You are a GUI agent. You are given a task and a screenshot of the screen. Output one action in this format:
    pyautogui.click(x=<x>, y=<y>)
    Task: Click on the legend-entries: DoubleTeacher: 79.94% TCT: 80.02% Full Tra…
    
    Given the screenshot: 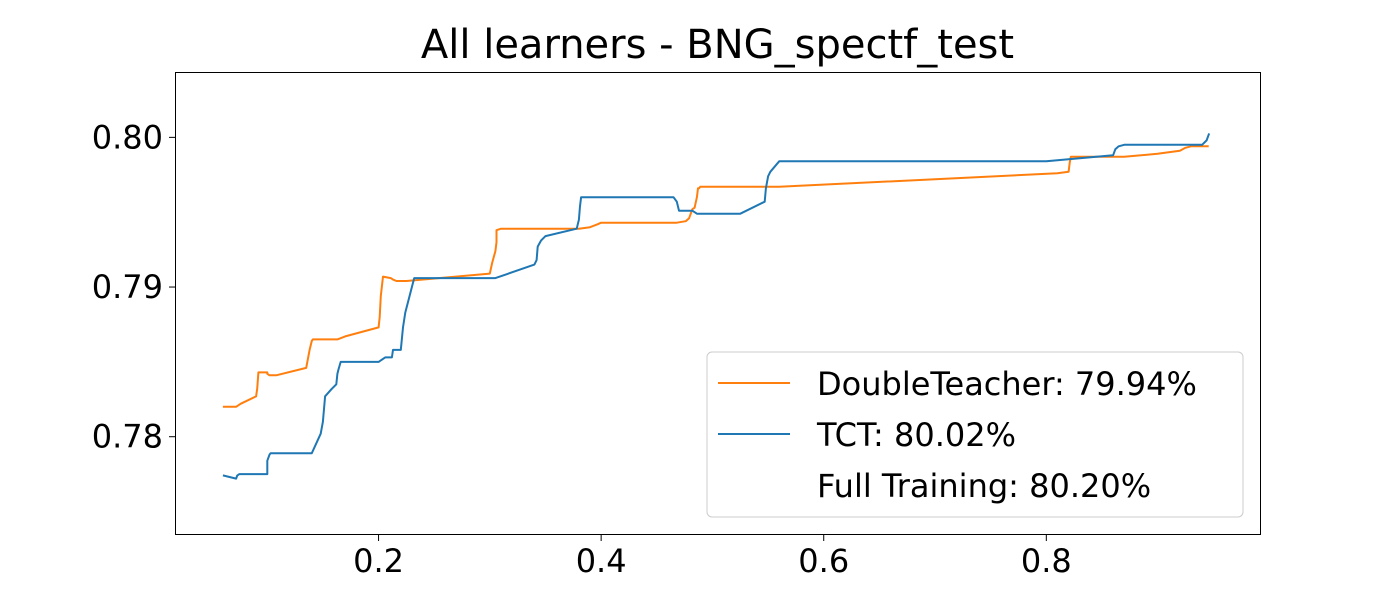 What is the action you would take?
    pyautogui.click(x=957, y=435)
    